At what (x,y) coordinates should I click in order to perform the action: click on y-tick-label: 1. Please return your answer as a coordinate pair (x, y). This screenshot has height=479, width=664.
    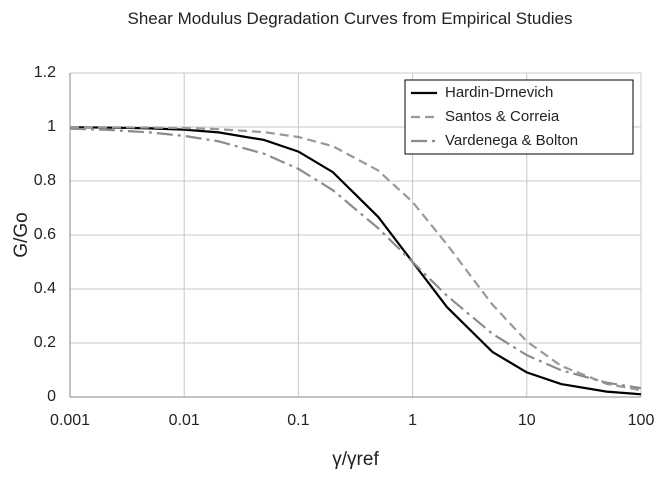
    Looking at the image, I should click on (51, 126).